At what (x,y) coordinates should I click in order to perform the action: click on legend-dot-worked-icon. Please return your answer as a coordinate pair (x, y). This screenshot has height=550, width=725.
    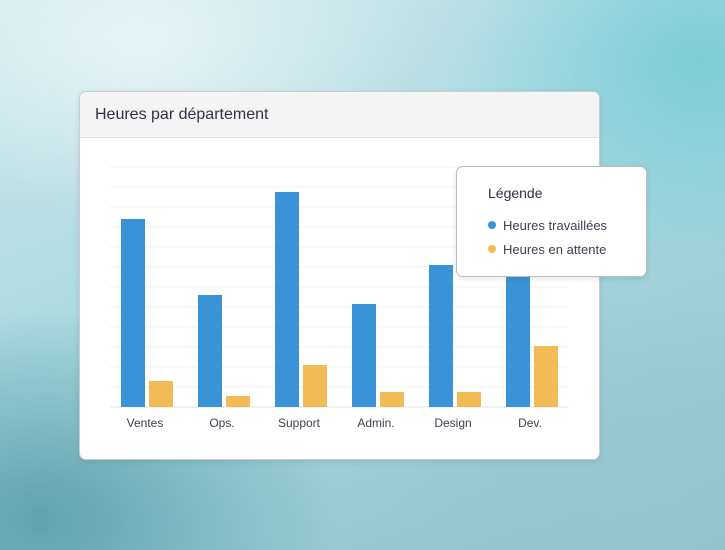
    Looking at the image, I should click on (492, 225).